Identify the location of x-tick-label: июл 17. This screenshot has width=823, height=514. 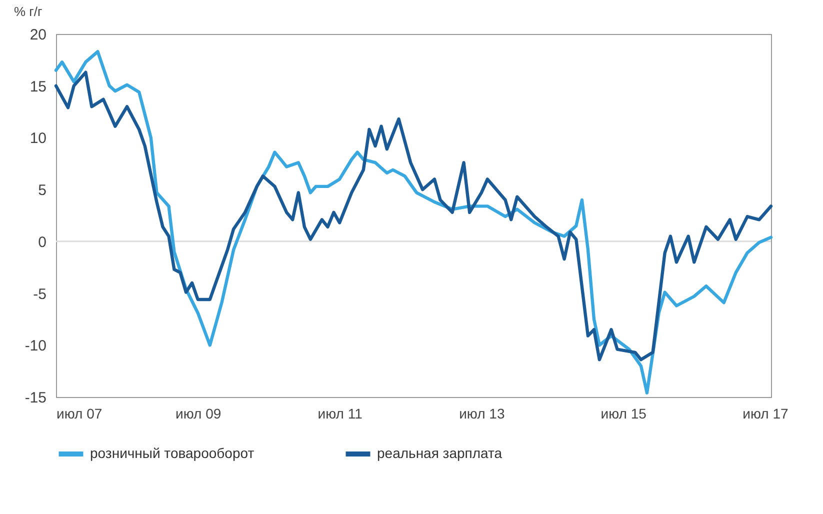
(765, 414).